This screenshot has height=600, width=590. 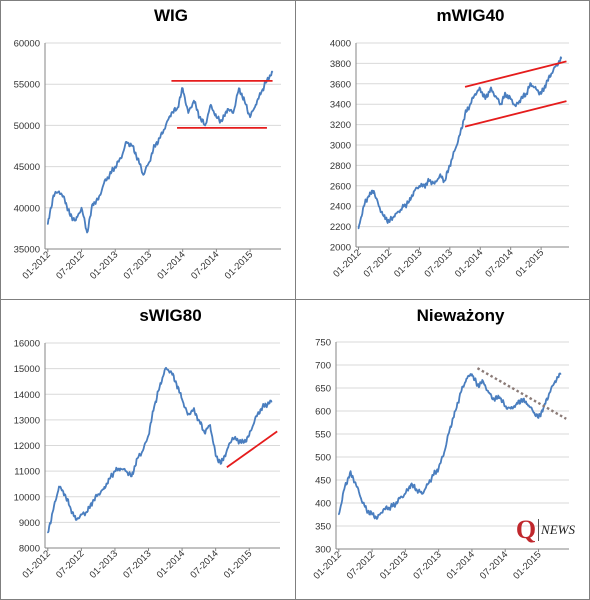 What do you see at coordinates (340, 186) in the screenshot?
I see `y-tick-label: 2600` at bounding box center [340, 186].